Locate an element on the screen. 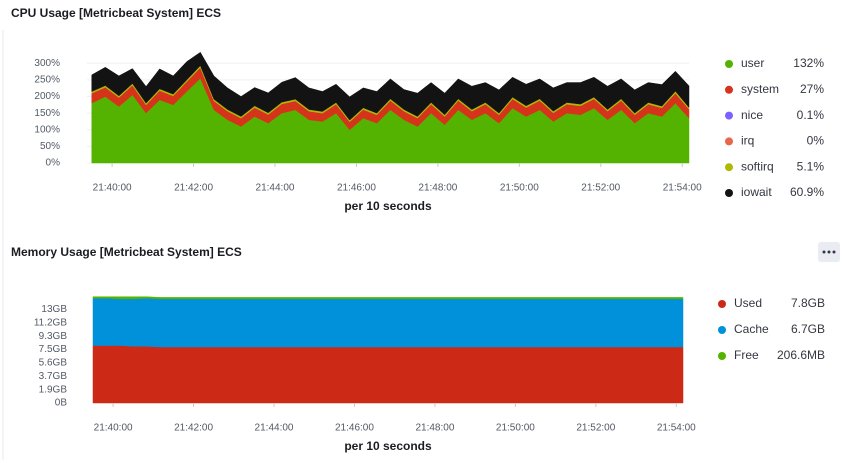 This screenshot has height=463, width=842. area-Cache is located at coordinates (388, 322).